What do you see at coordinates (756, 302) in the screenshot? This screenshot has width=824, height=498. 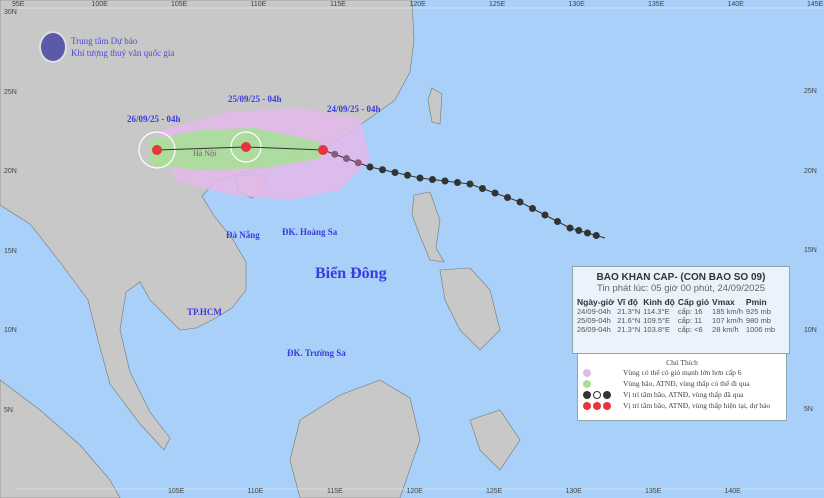 I see `column-header: Pmin` at bounding box center [756, 302].